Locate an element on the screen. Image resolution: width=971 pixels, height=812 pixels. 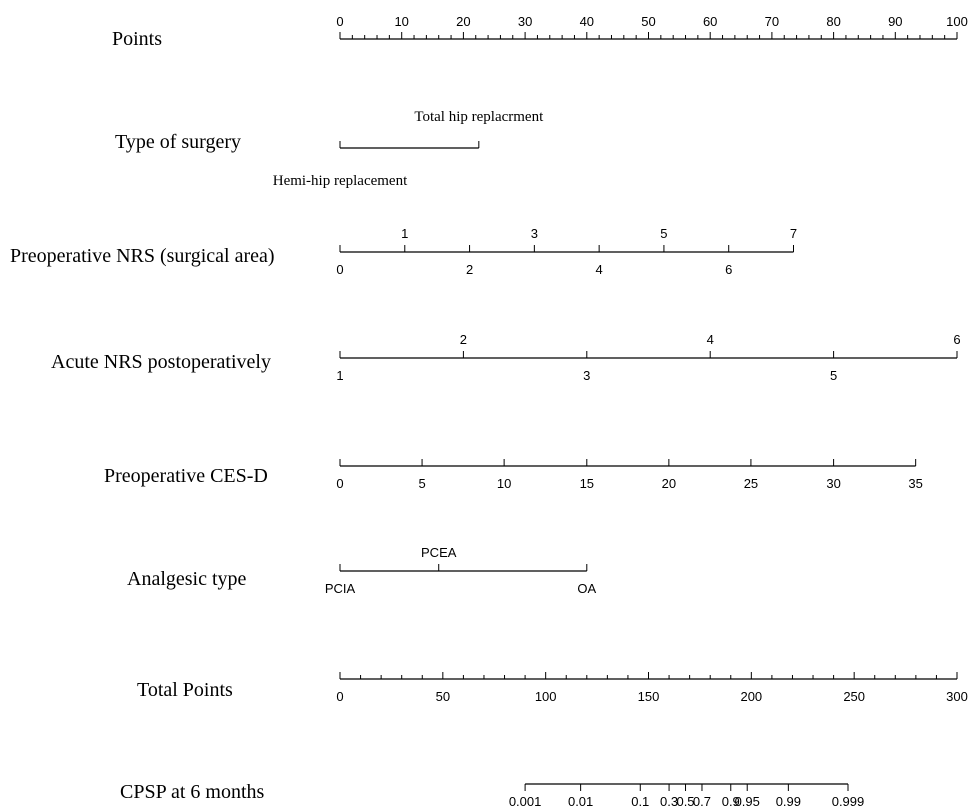
points-tick-label: 80 is located at coordinates (833, 21).